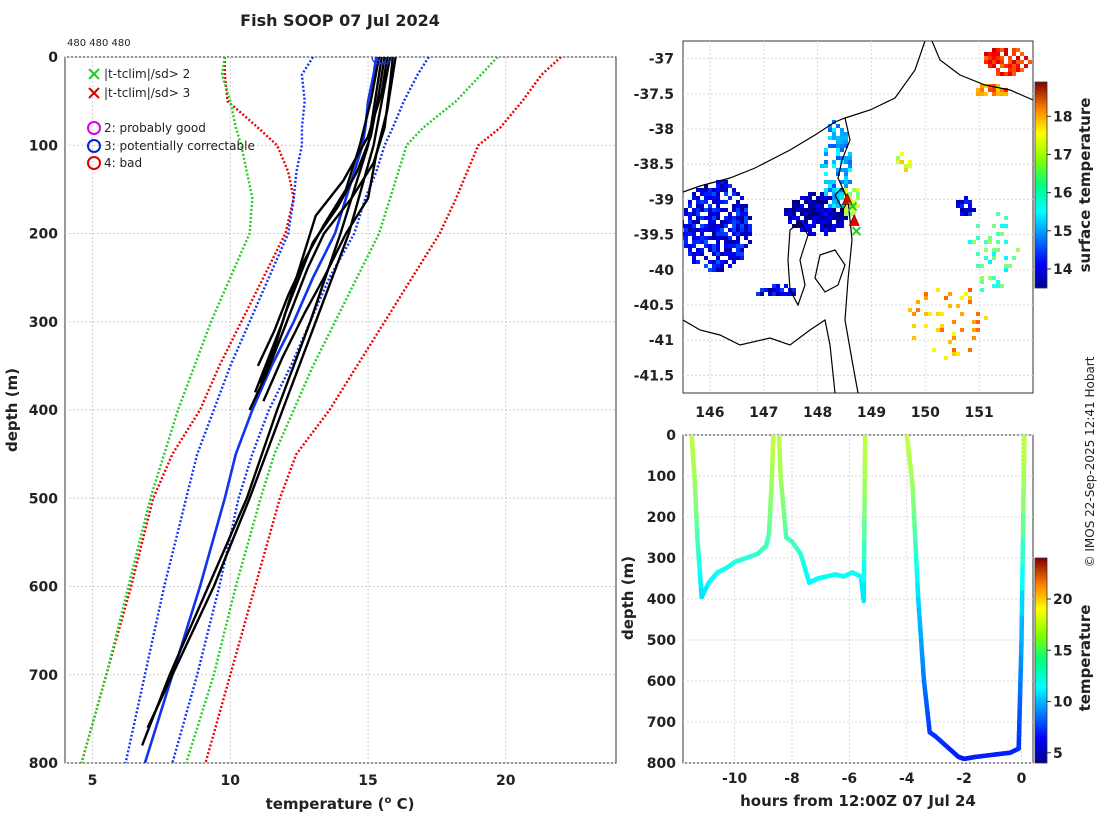 This screenshot has width=1100, height=820. I want to click on profile-xtick: 10, so click(231, 781).